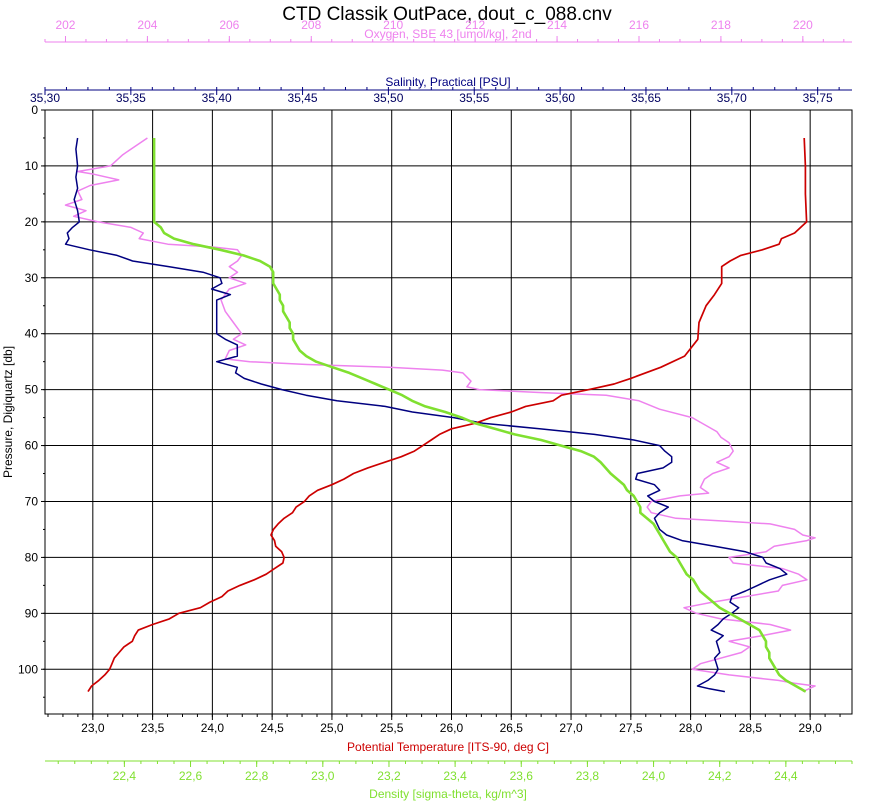 The height and width of the screenshot is (802, 880). I want to click on y-tick-label: 30, so click(32, 278).